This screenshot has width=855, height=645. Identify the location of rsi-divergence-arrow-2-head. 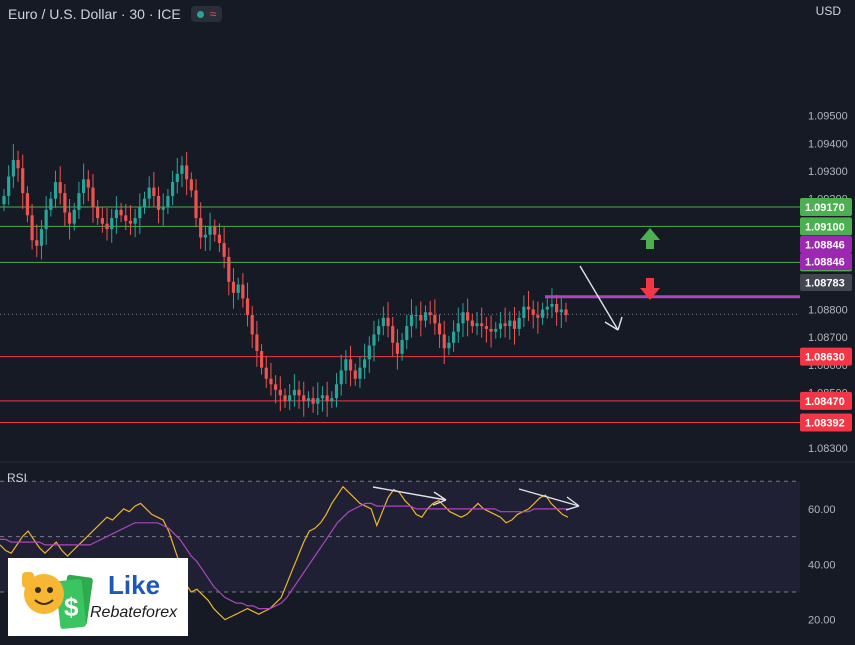
(572, 503).